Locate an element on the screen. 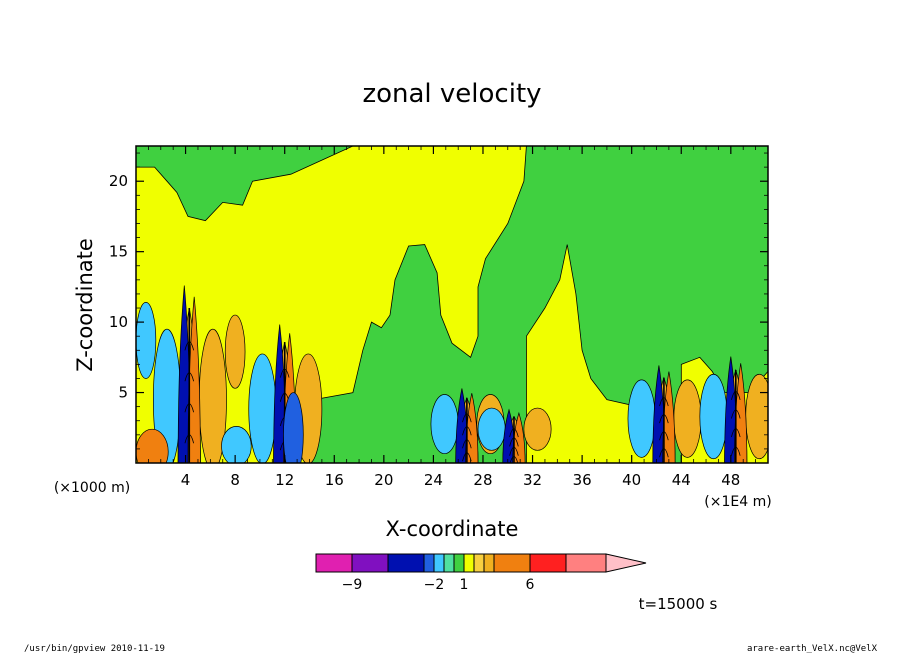  footer-right: arare-earth_VelX.nc@VelX is located at coordinates (812, 649).